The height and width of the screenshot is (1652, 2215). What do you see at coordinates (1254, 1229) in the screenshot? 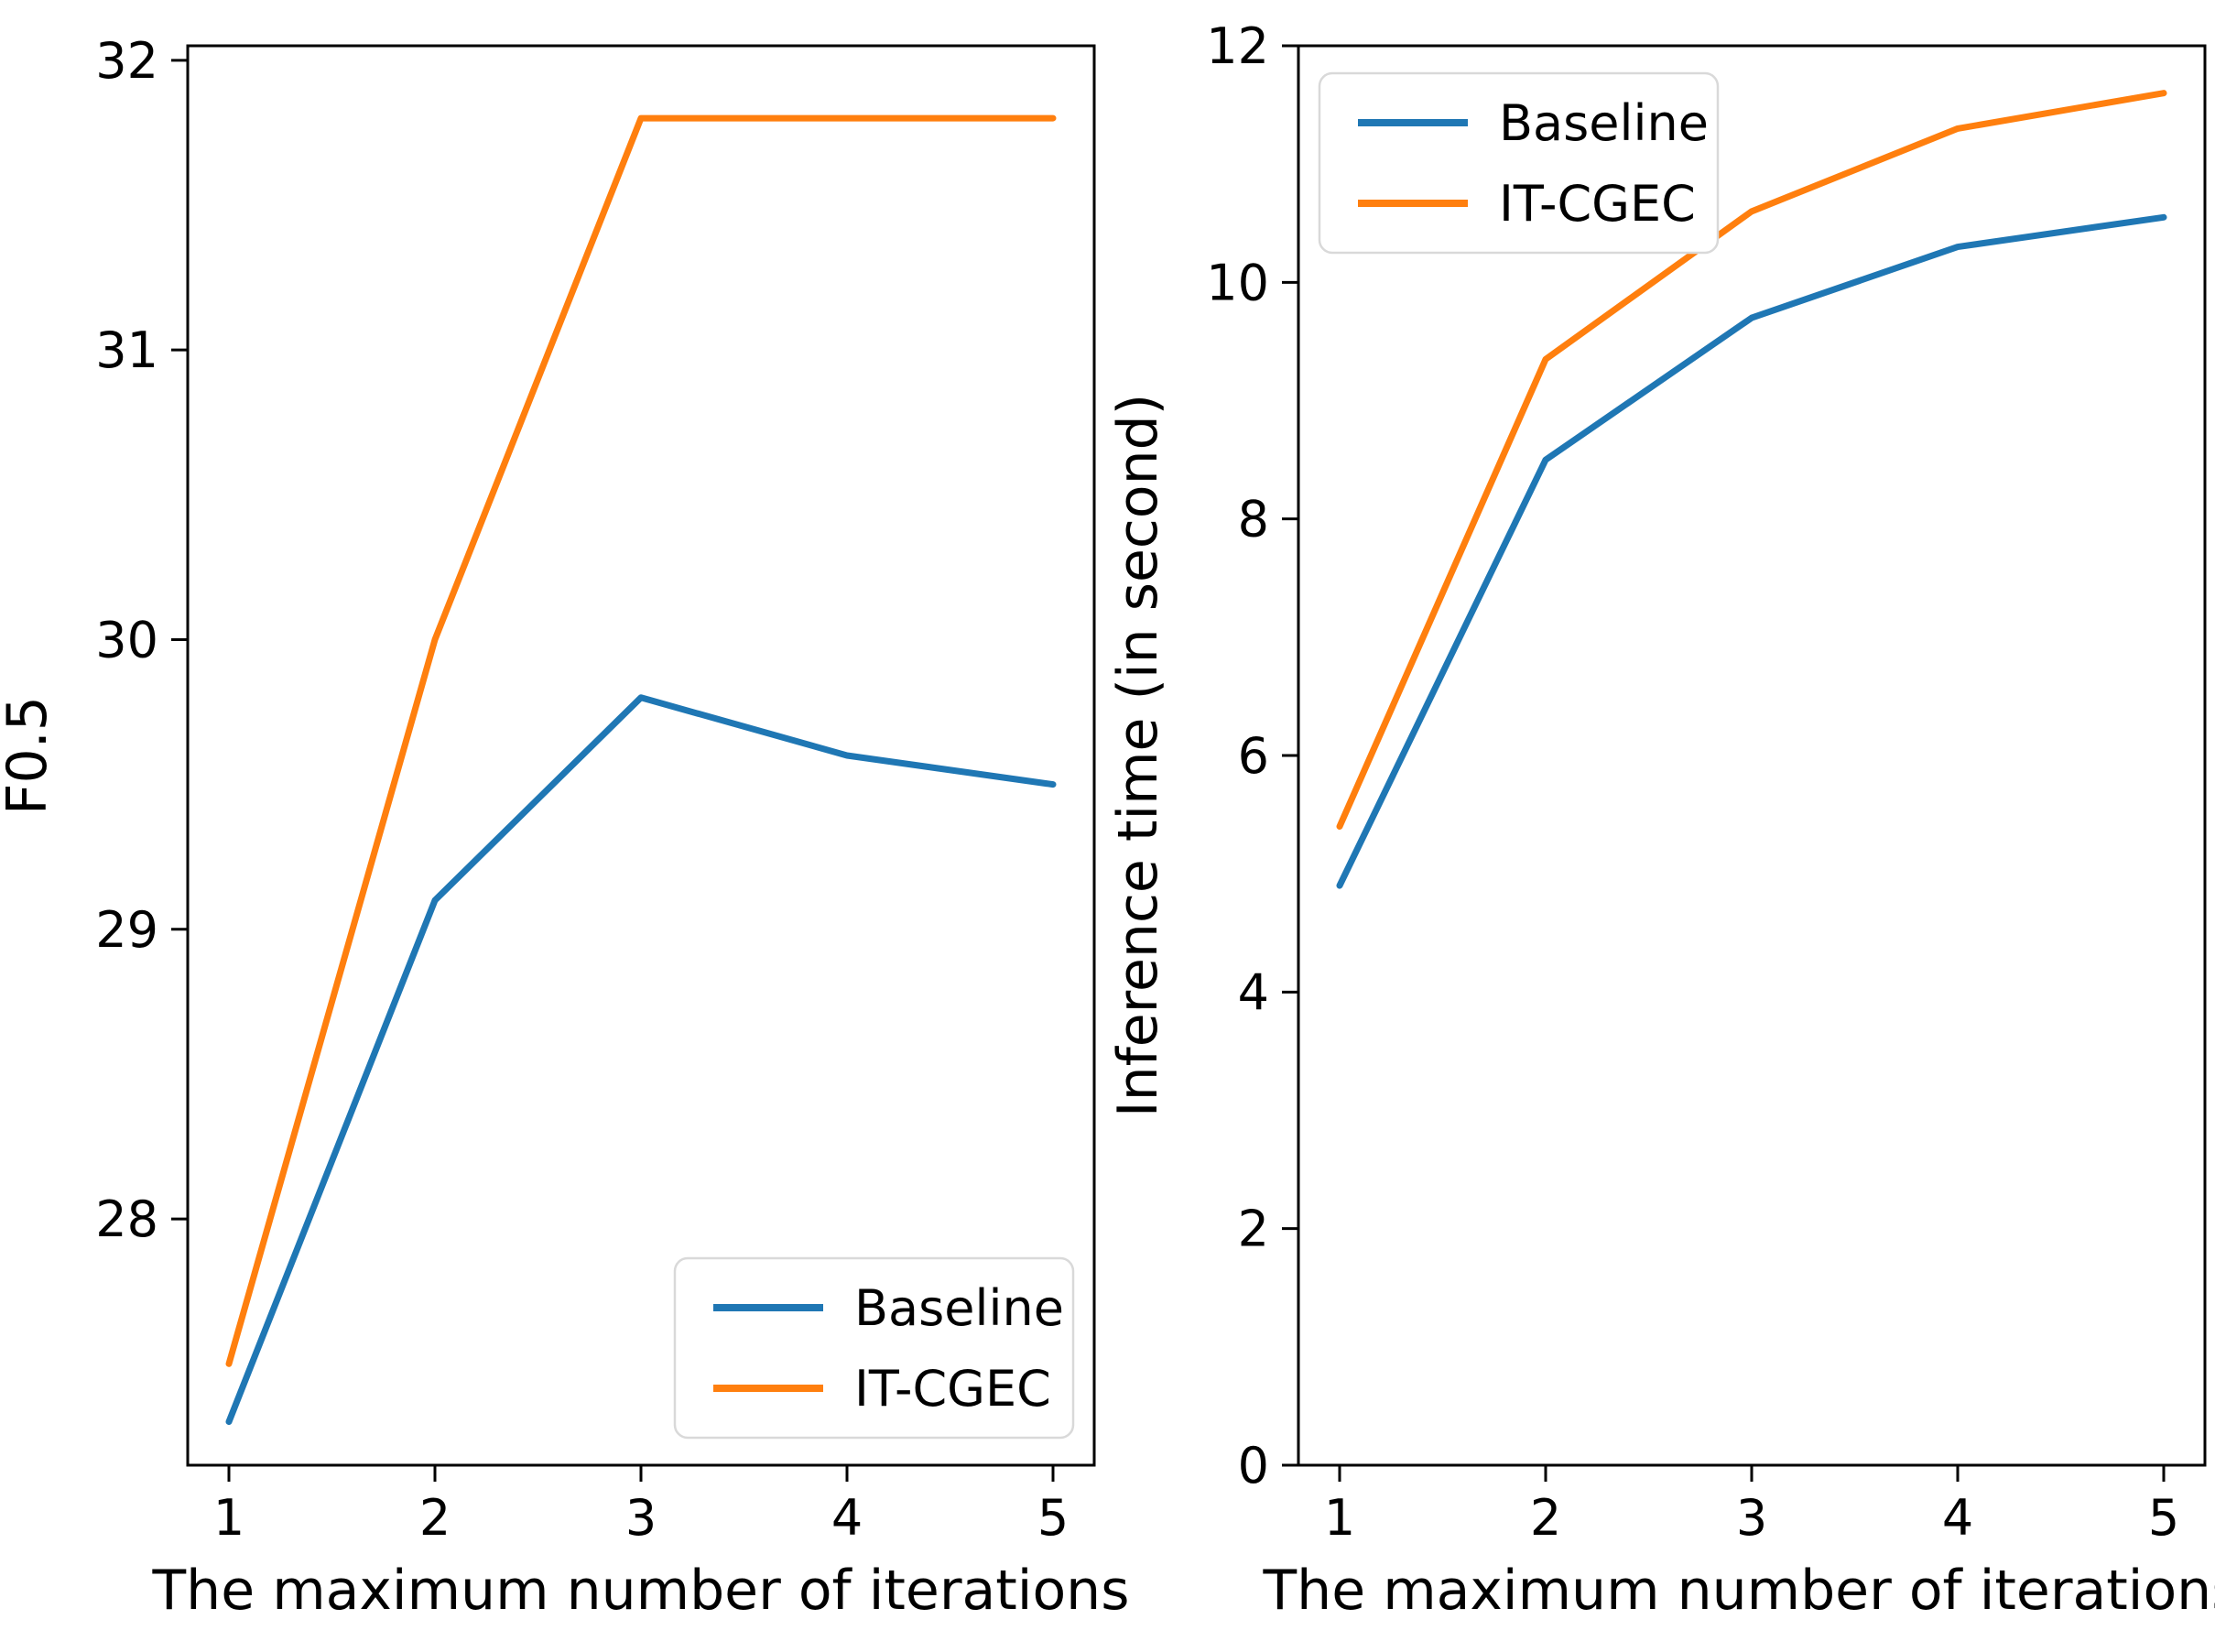
I see `y-tick-label: 2` at bounding box center [1254, 1229].